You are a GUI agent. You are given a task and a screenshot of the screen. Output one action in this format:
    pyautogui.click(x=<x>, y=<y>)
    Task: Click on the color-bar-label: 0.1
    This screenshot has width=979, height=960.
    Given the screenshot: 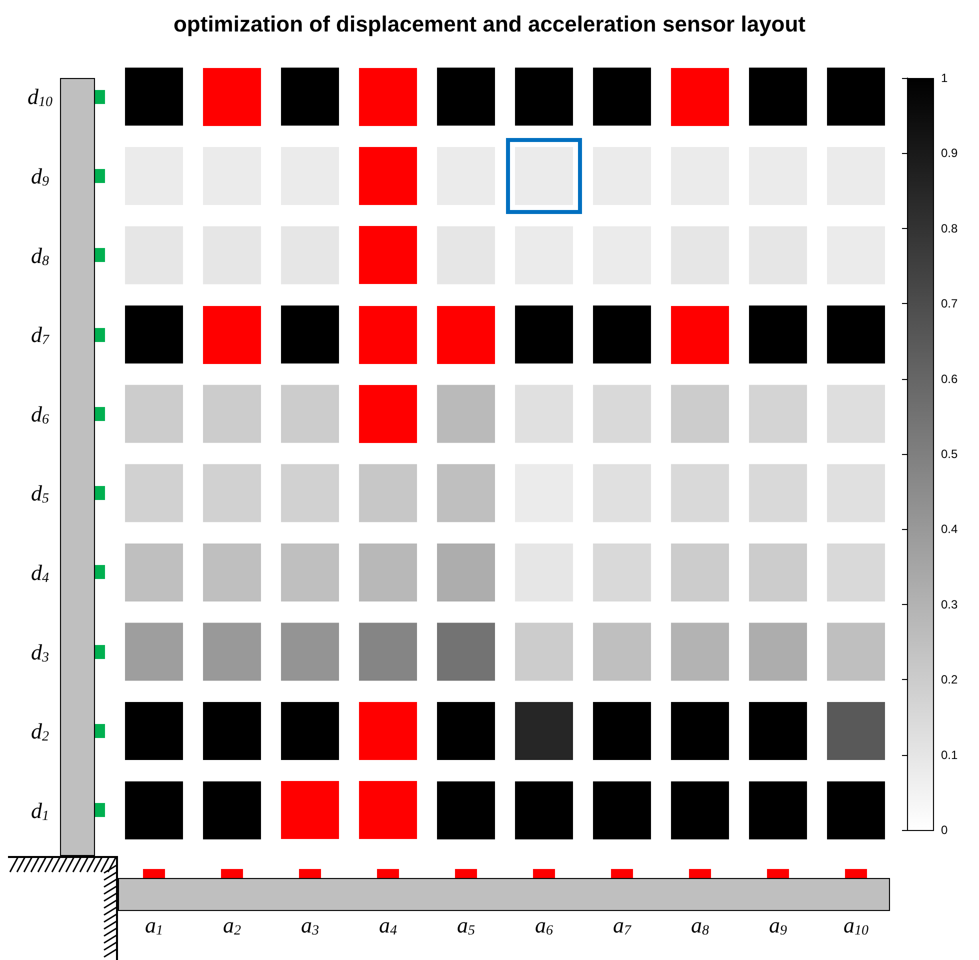 What is the action you would take?
    pyautogui.click(x=949, y=755)
    